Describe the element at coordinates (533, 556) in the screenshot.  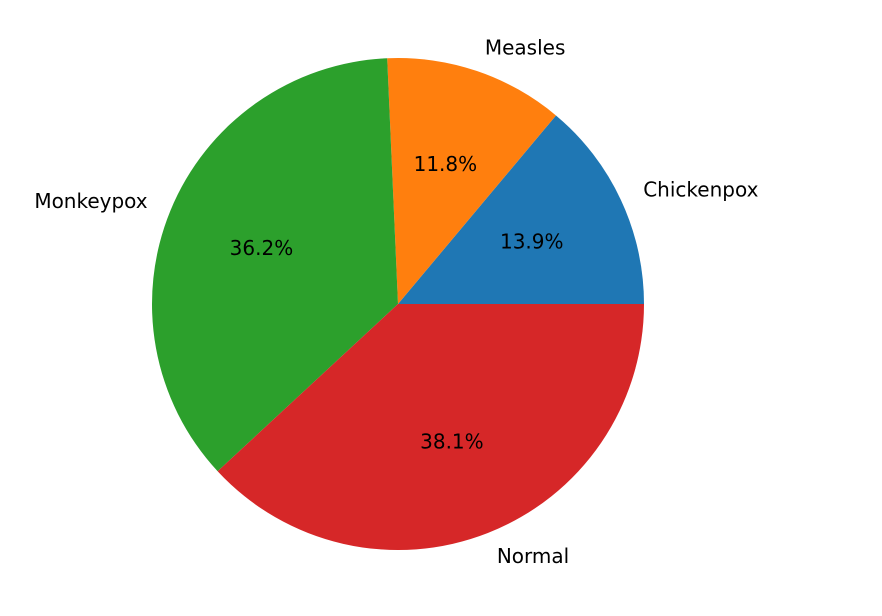
I see `category-label-normal: Normal` at that location.